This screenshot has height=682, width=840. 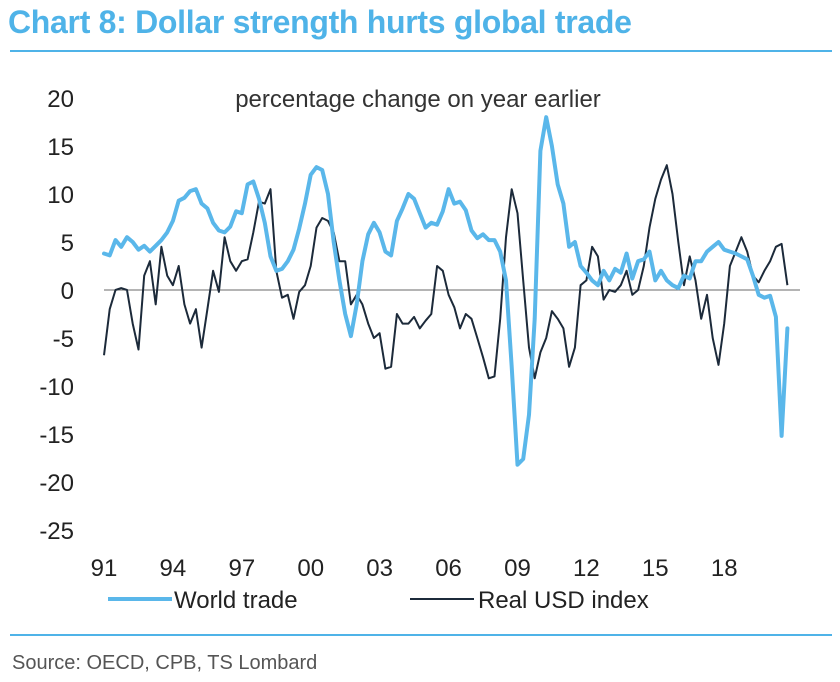 I want to click on chart-subtitle: percentage change on year earlier, so click(x=418, y=99).